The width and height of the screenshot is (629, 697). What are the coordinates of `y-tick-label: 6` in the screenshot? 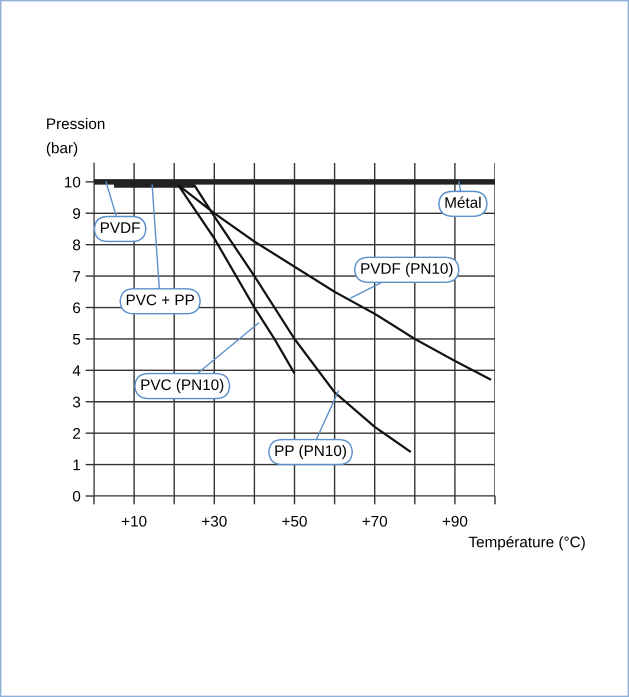 It's located at (76, 308).